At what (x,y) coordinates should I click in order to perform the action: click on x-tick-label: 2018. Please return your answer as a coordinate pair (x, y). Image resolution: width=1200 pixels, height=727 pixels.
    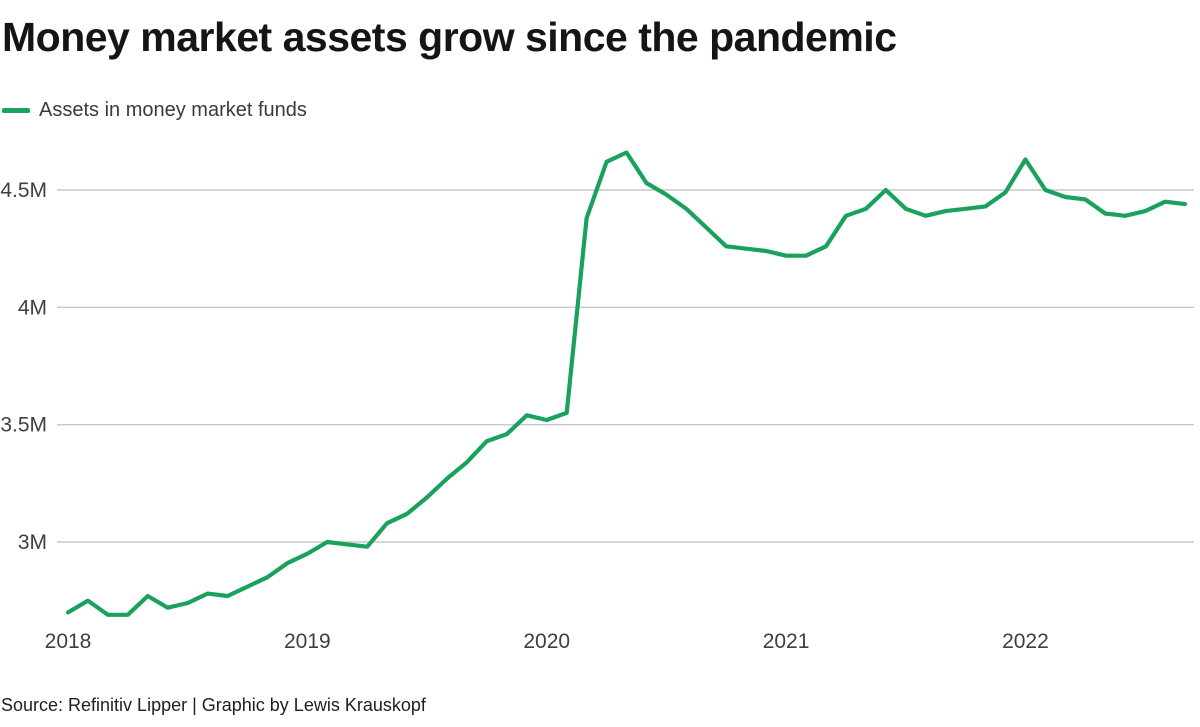
    Looking at the image, I should click on (68, 641).